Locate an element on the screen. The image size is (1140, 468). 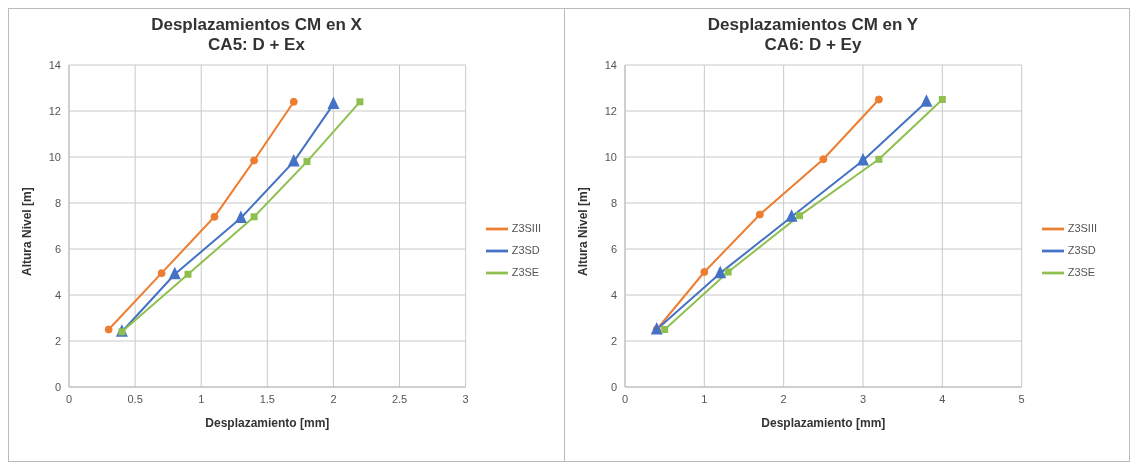
x-tick-label: 0.5 is located at coordinates (135, 398).